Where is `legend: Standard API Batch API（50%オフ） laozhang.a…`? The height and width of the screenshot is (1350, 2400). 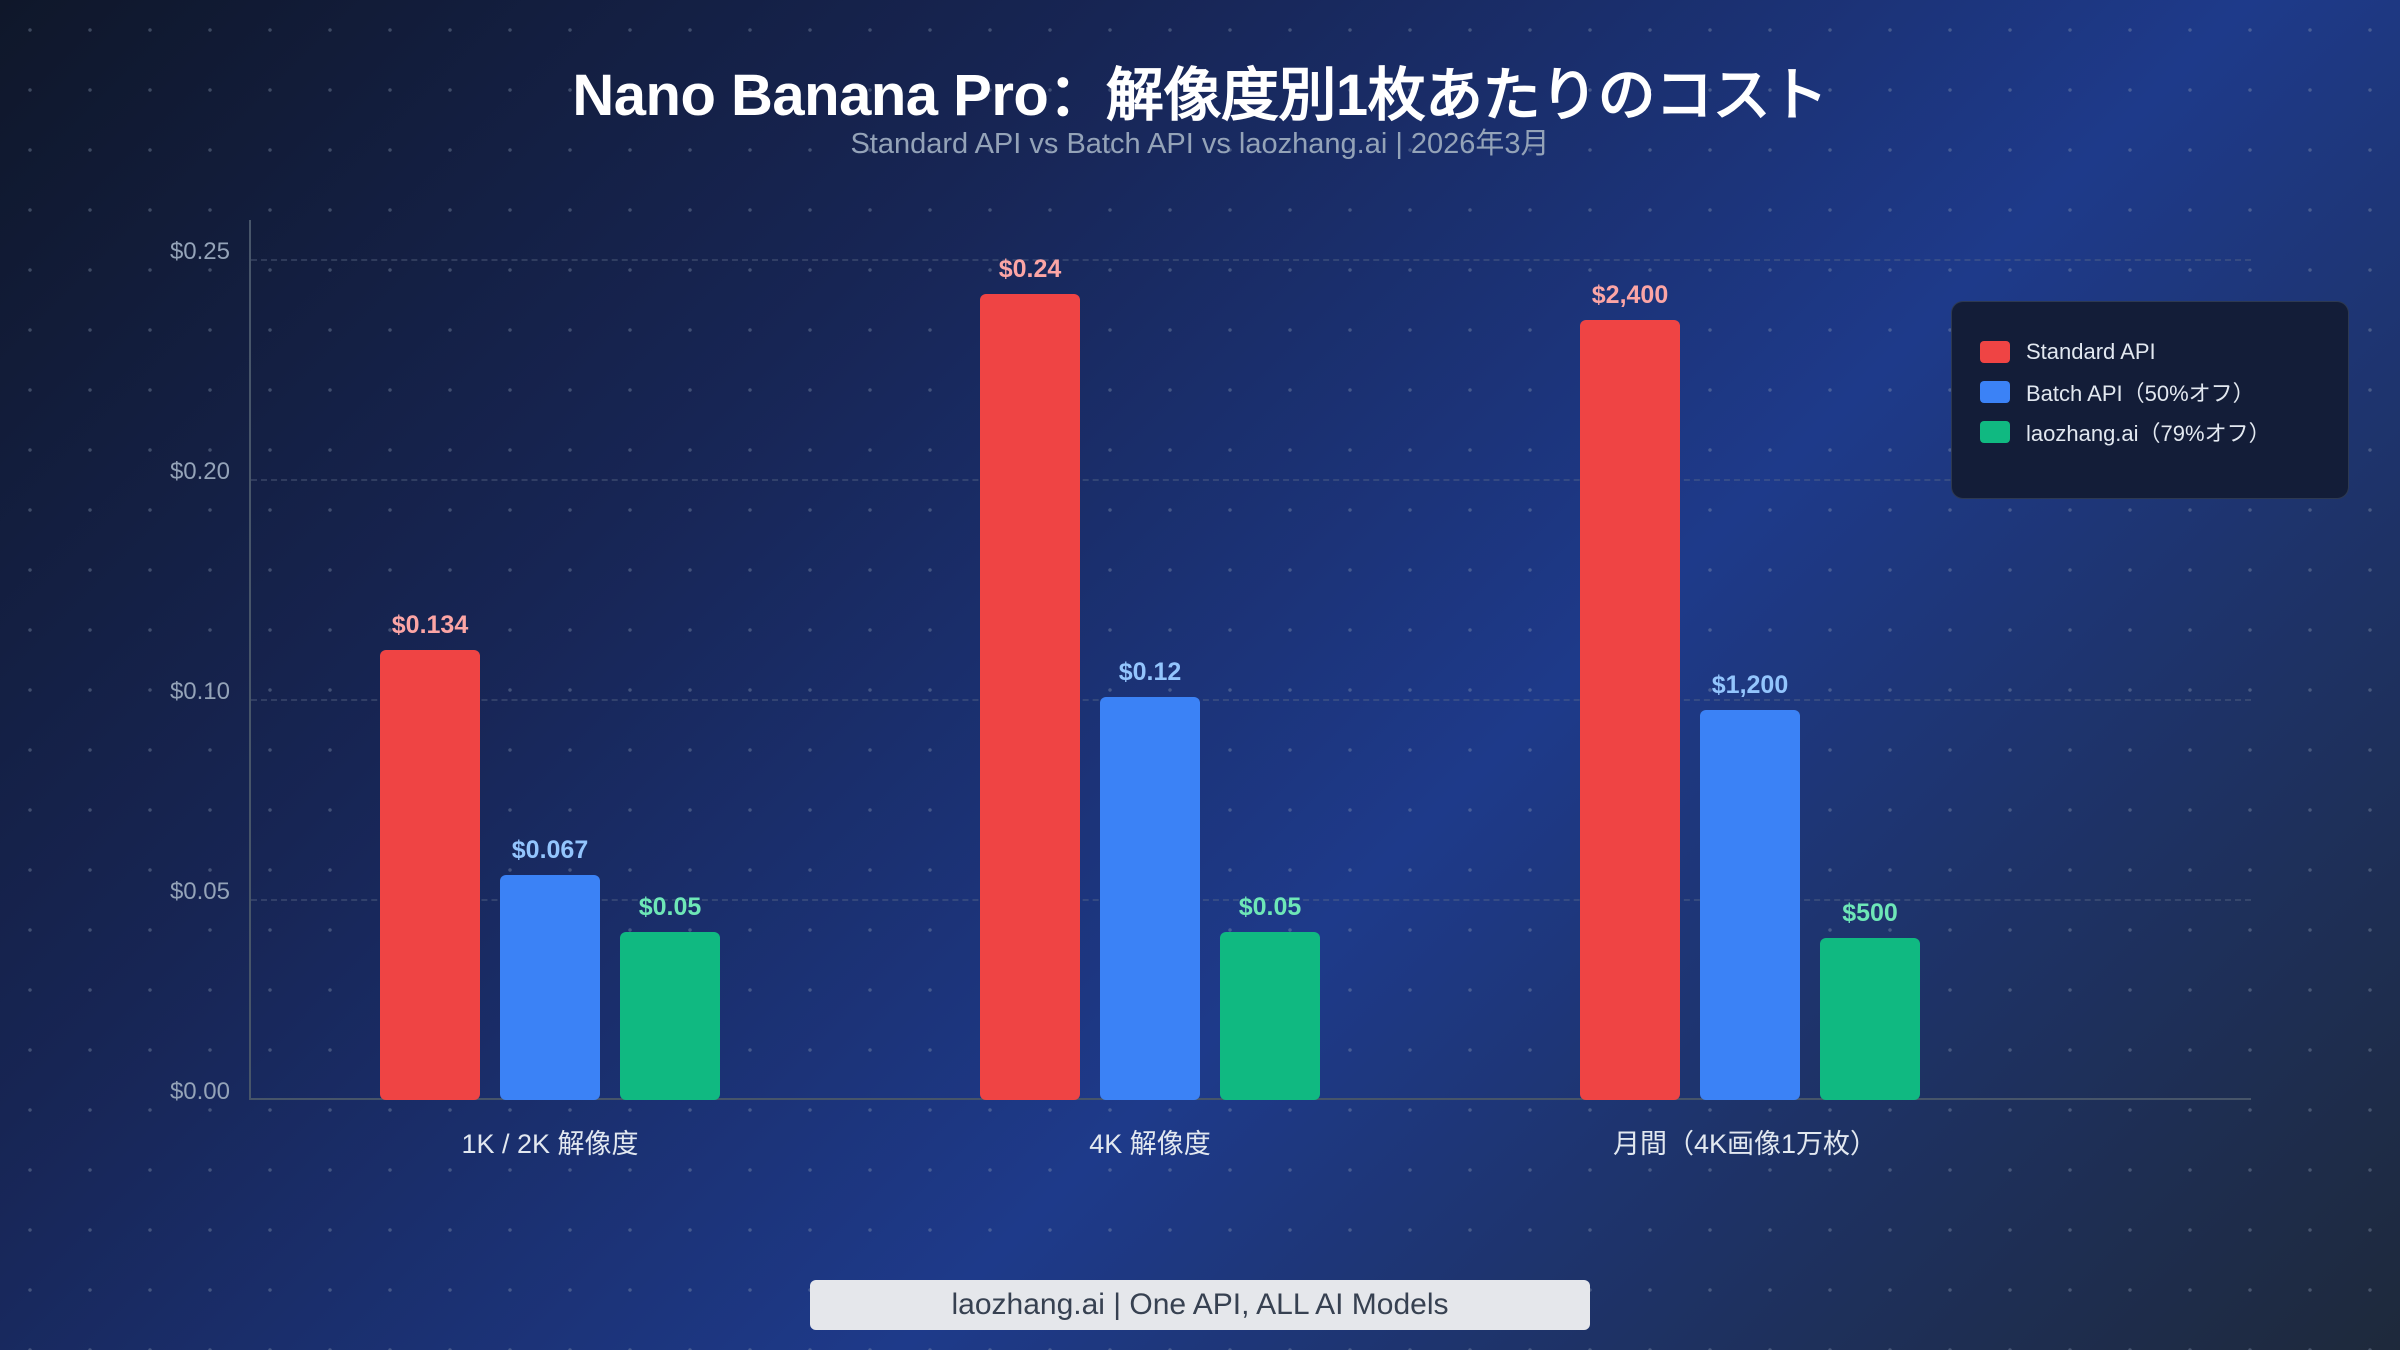
legend: Standard API Batch API（50%オフ） laozhang.a… is located at coordinates (2150, 400).